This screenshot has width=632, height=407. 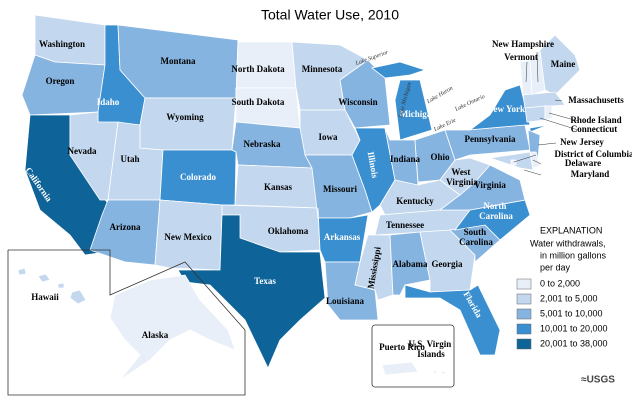 What do you see at coordinates (496, 211) in the screenshot?
I see `state-label: North Carolina` at bounding box center [496, 211].